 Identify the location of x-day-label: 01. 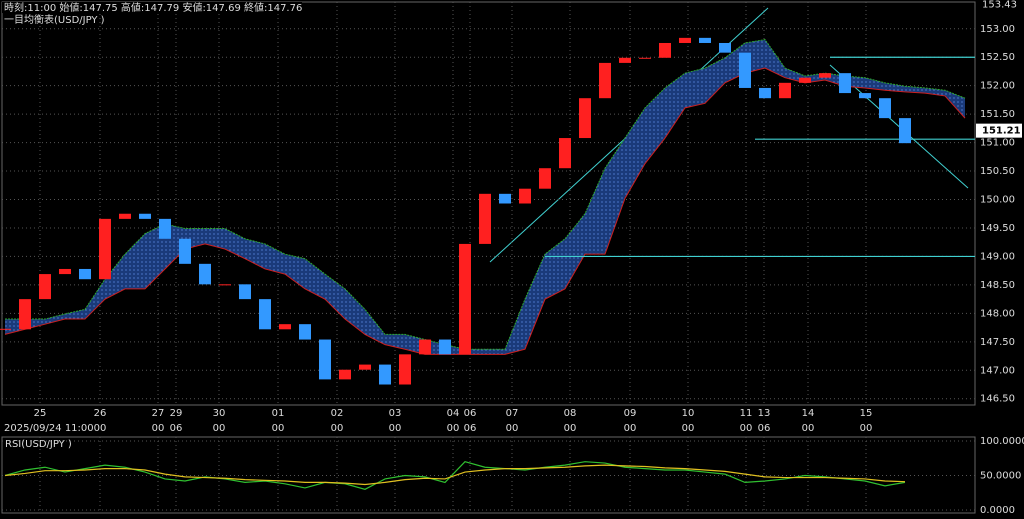
(278, 413).